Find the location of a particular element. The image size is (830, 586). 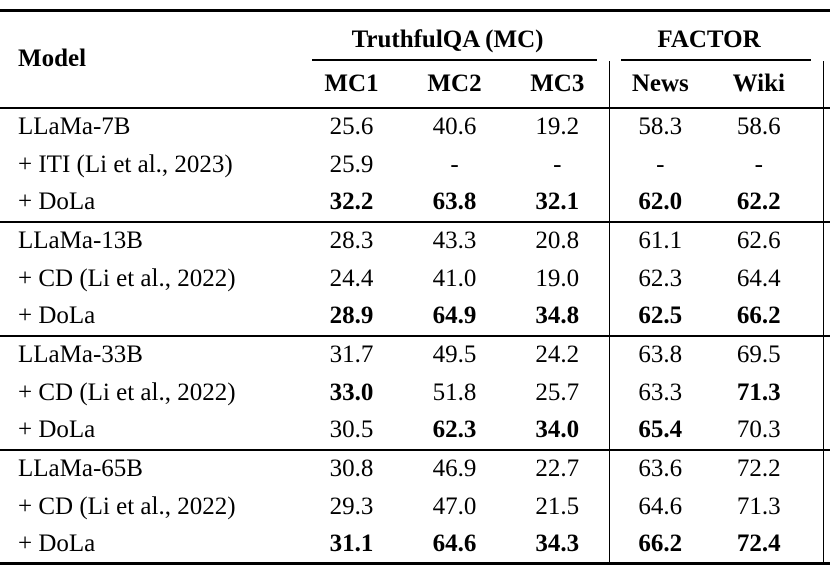

cell-mc1: 32.2 is located at coordinates (351, 203).